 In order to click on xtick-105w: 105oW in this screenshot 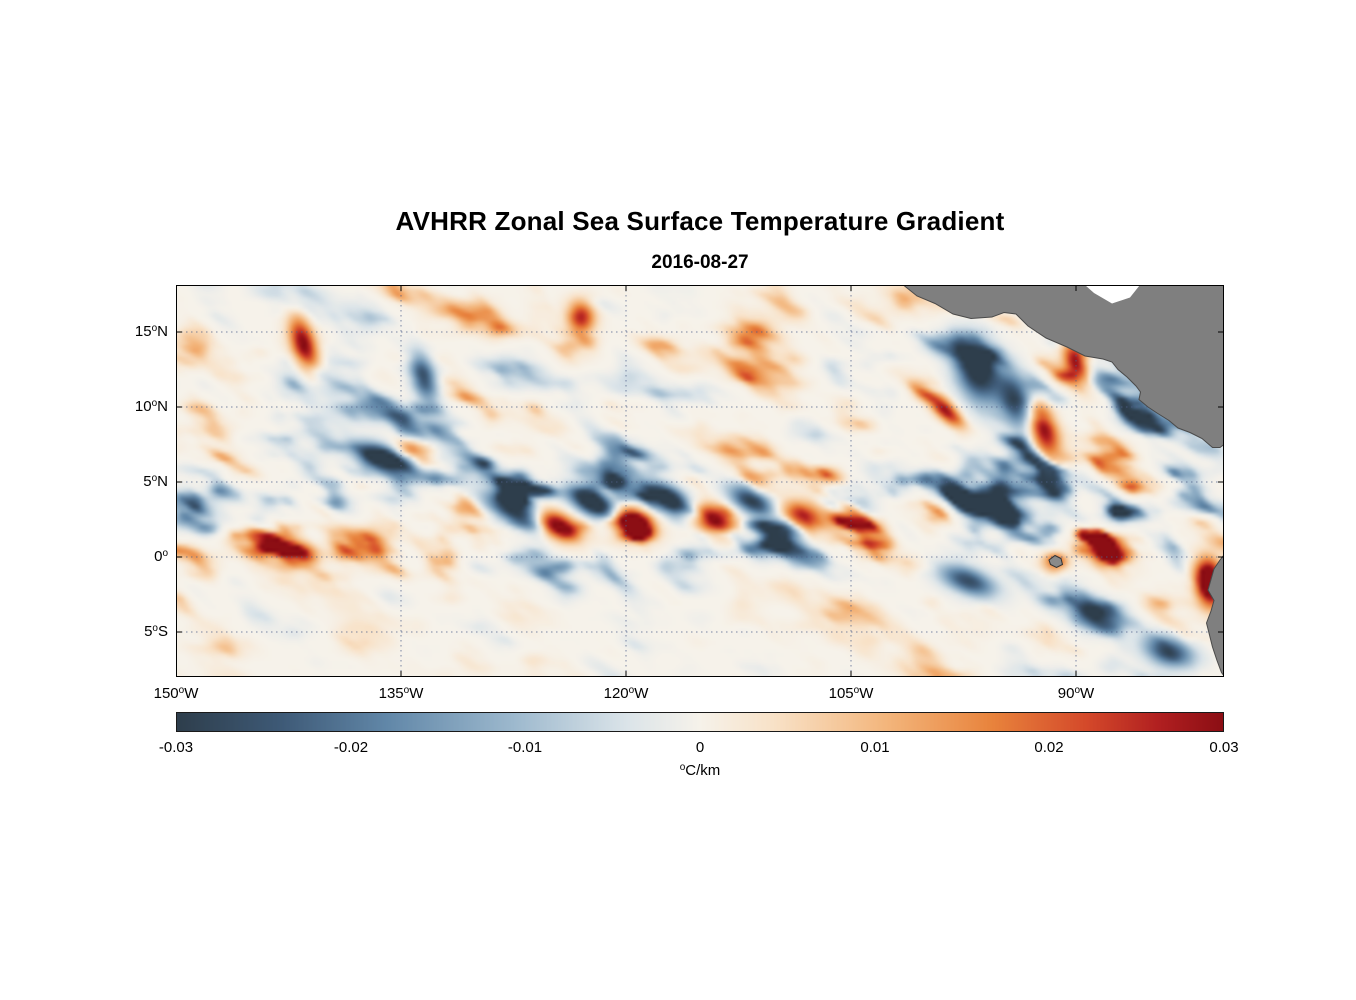, I will do `click(851, 694)`.